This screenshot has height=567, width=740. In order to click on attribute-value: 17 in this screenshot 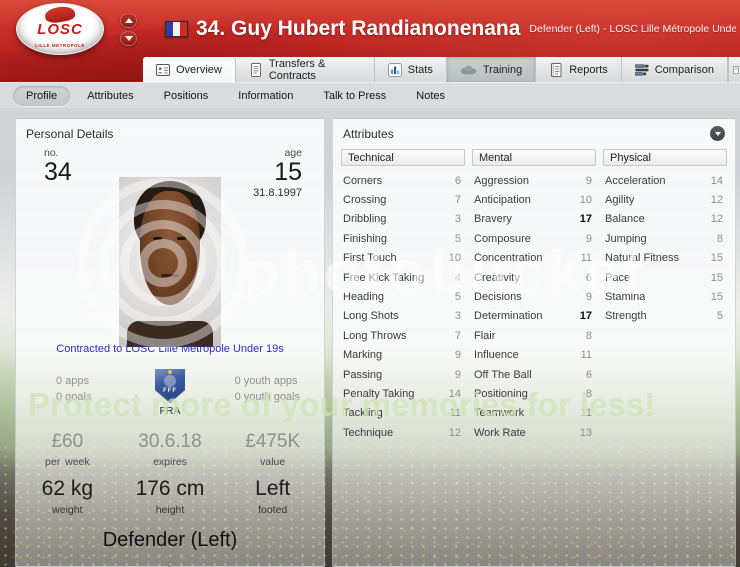, I will do `click(585, 219)`.